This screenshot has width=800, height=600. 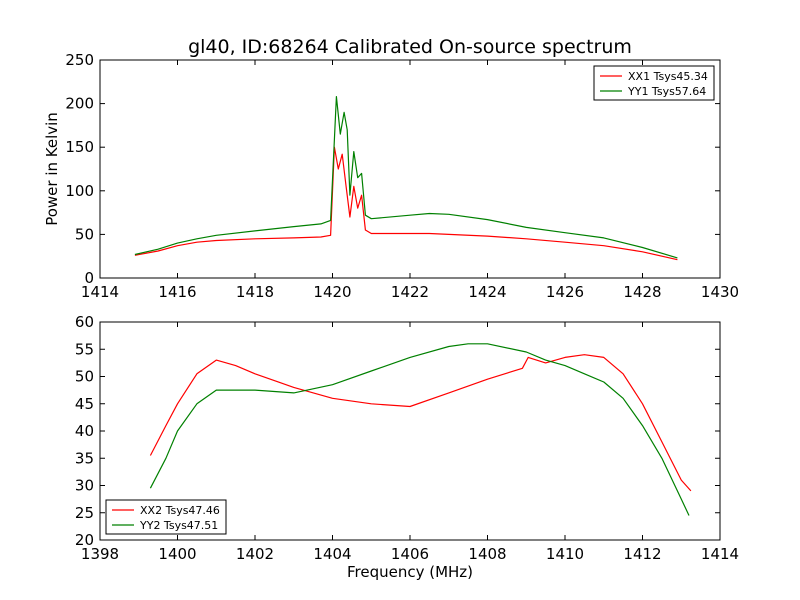 What do you see at coordinates (52, 169) in the screenshot?
I see `top-y-axis-label: Power in Kelvin` at bounding box center [52, 169].